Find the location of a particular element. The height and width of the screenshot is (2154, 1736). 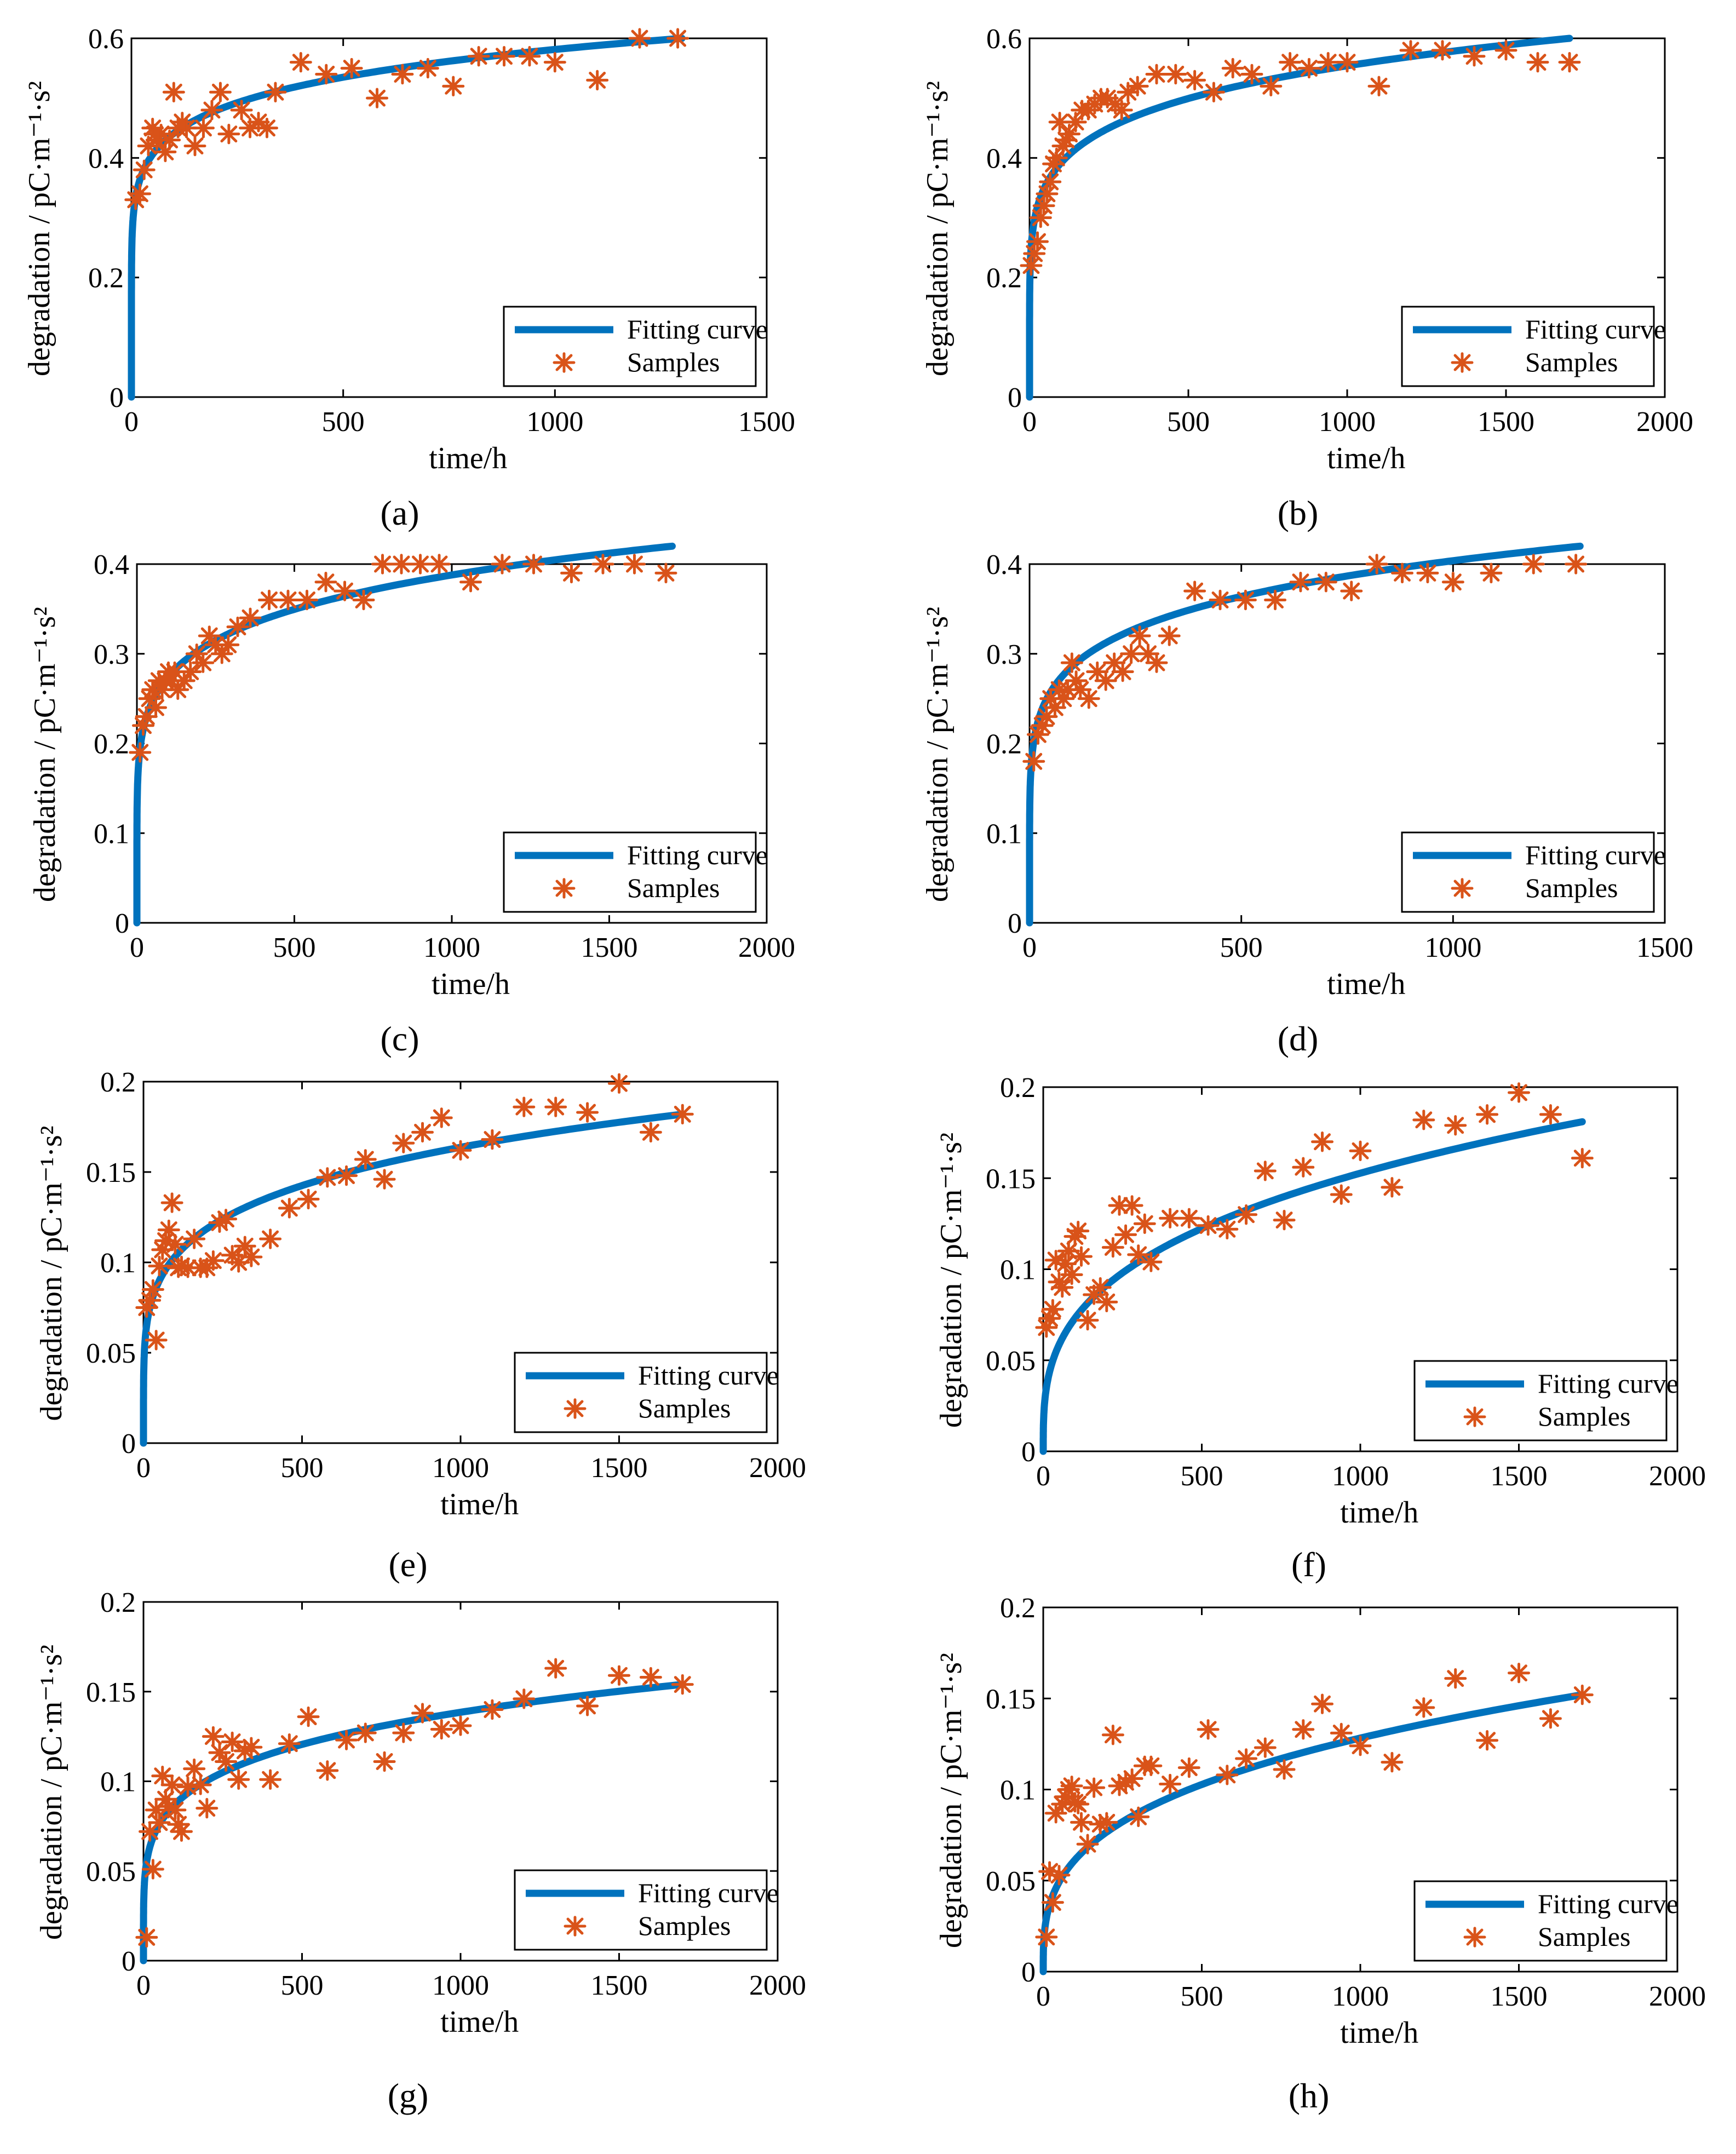

panel-label-c: (c) is located at coordinates (399, 1038).